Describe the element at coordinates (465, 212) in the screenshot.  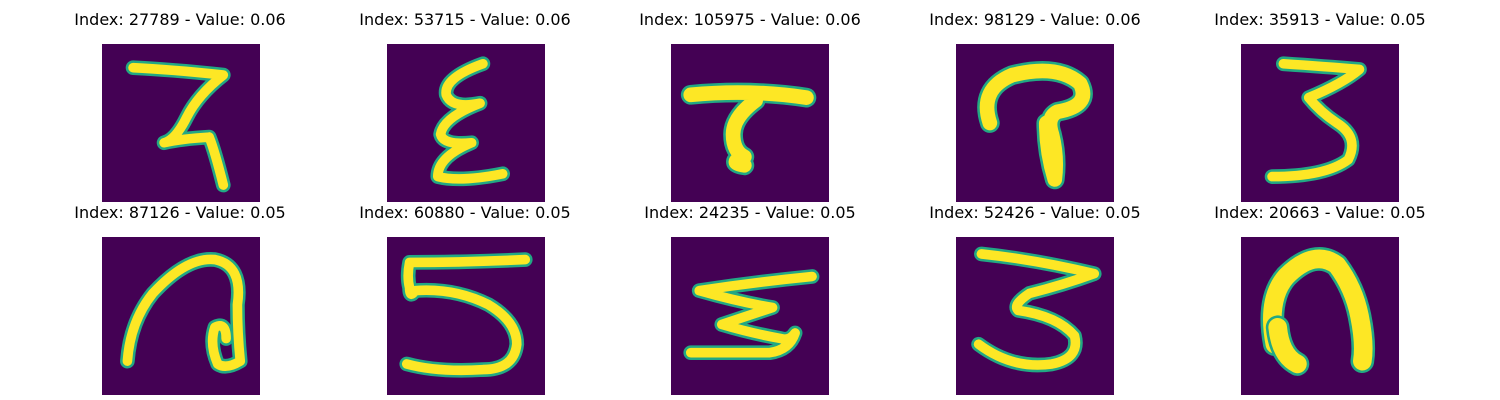
I see `panel-title: Index: 60880 - Value: 0.05` at that location.